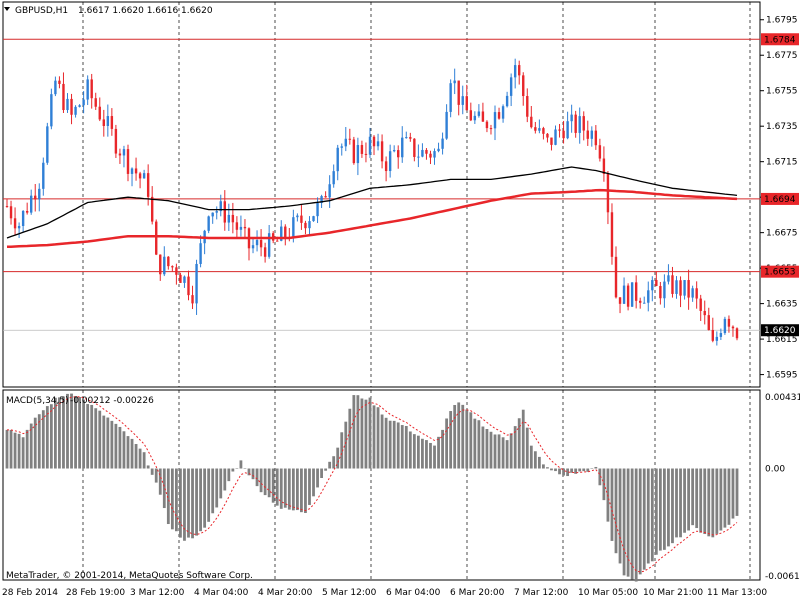  Describe the element at coordinates (112, 401) in the screenshot. I see `macd-values: -0.00212 -0.00226` at that location.